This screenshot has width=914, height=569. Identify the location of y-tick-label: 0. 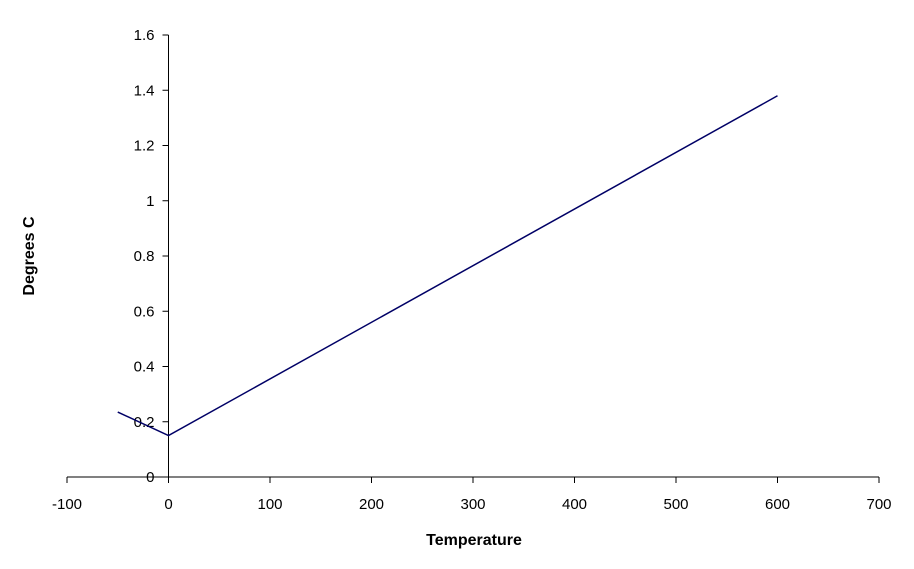
(150, 477).